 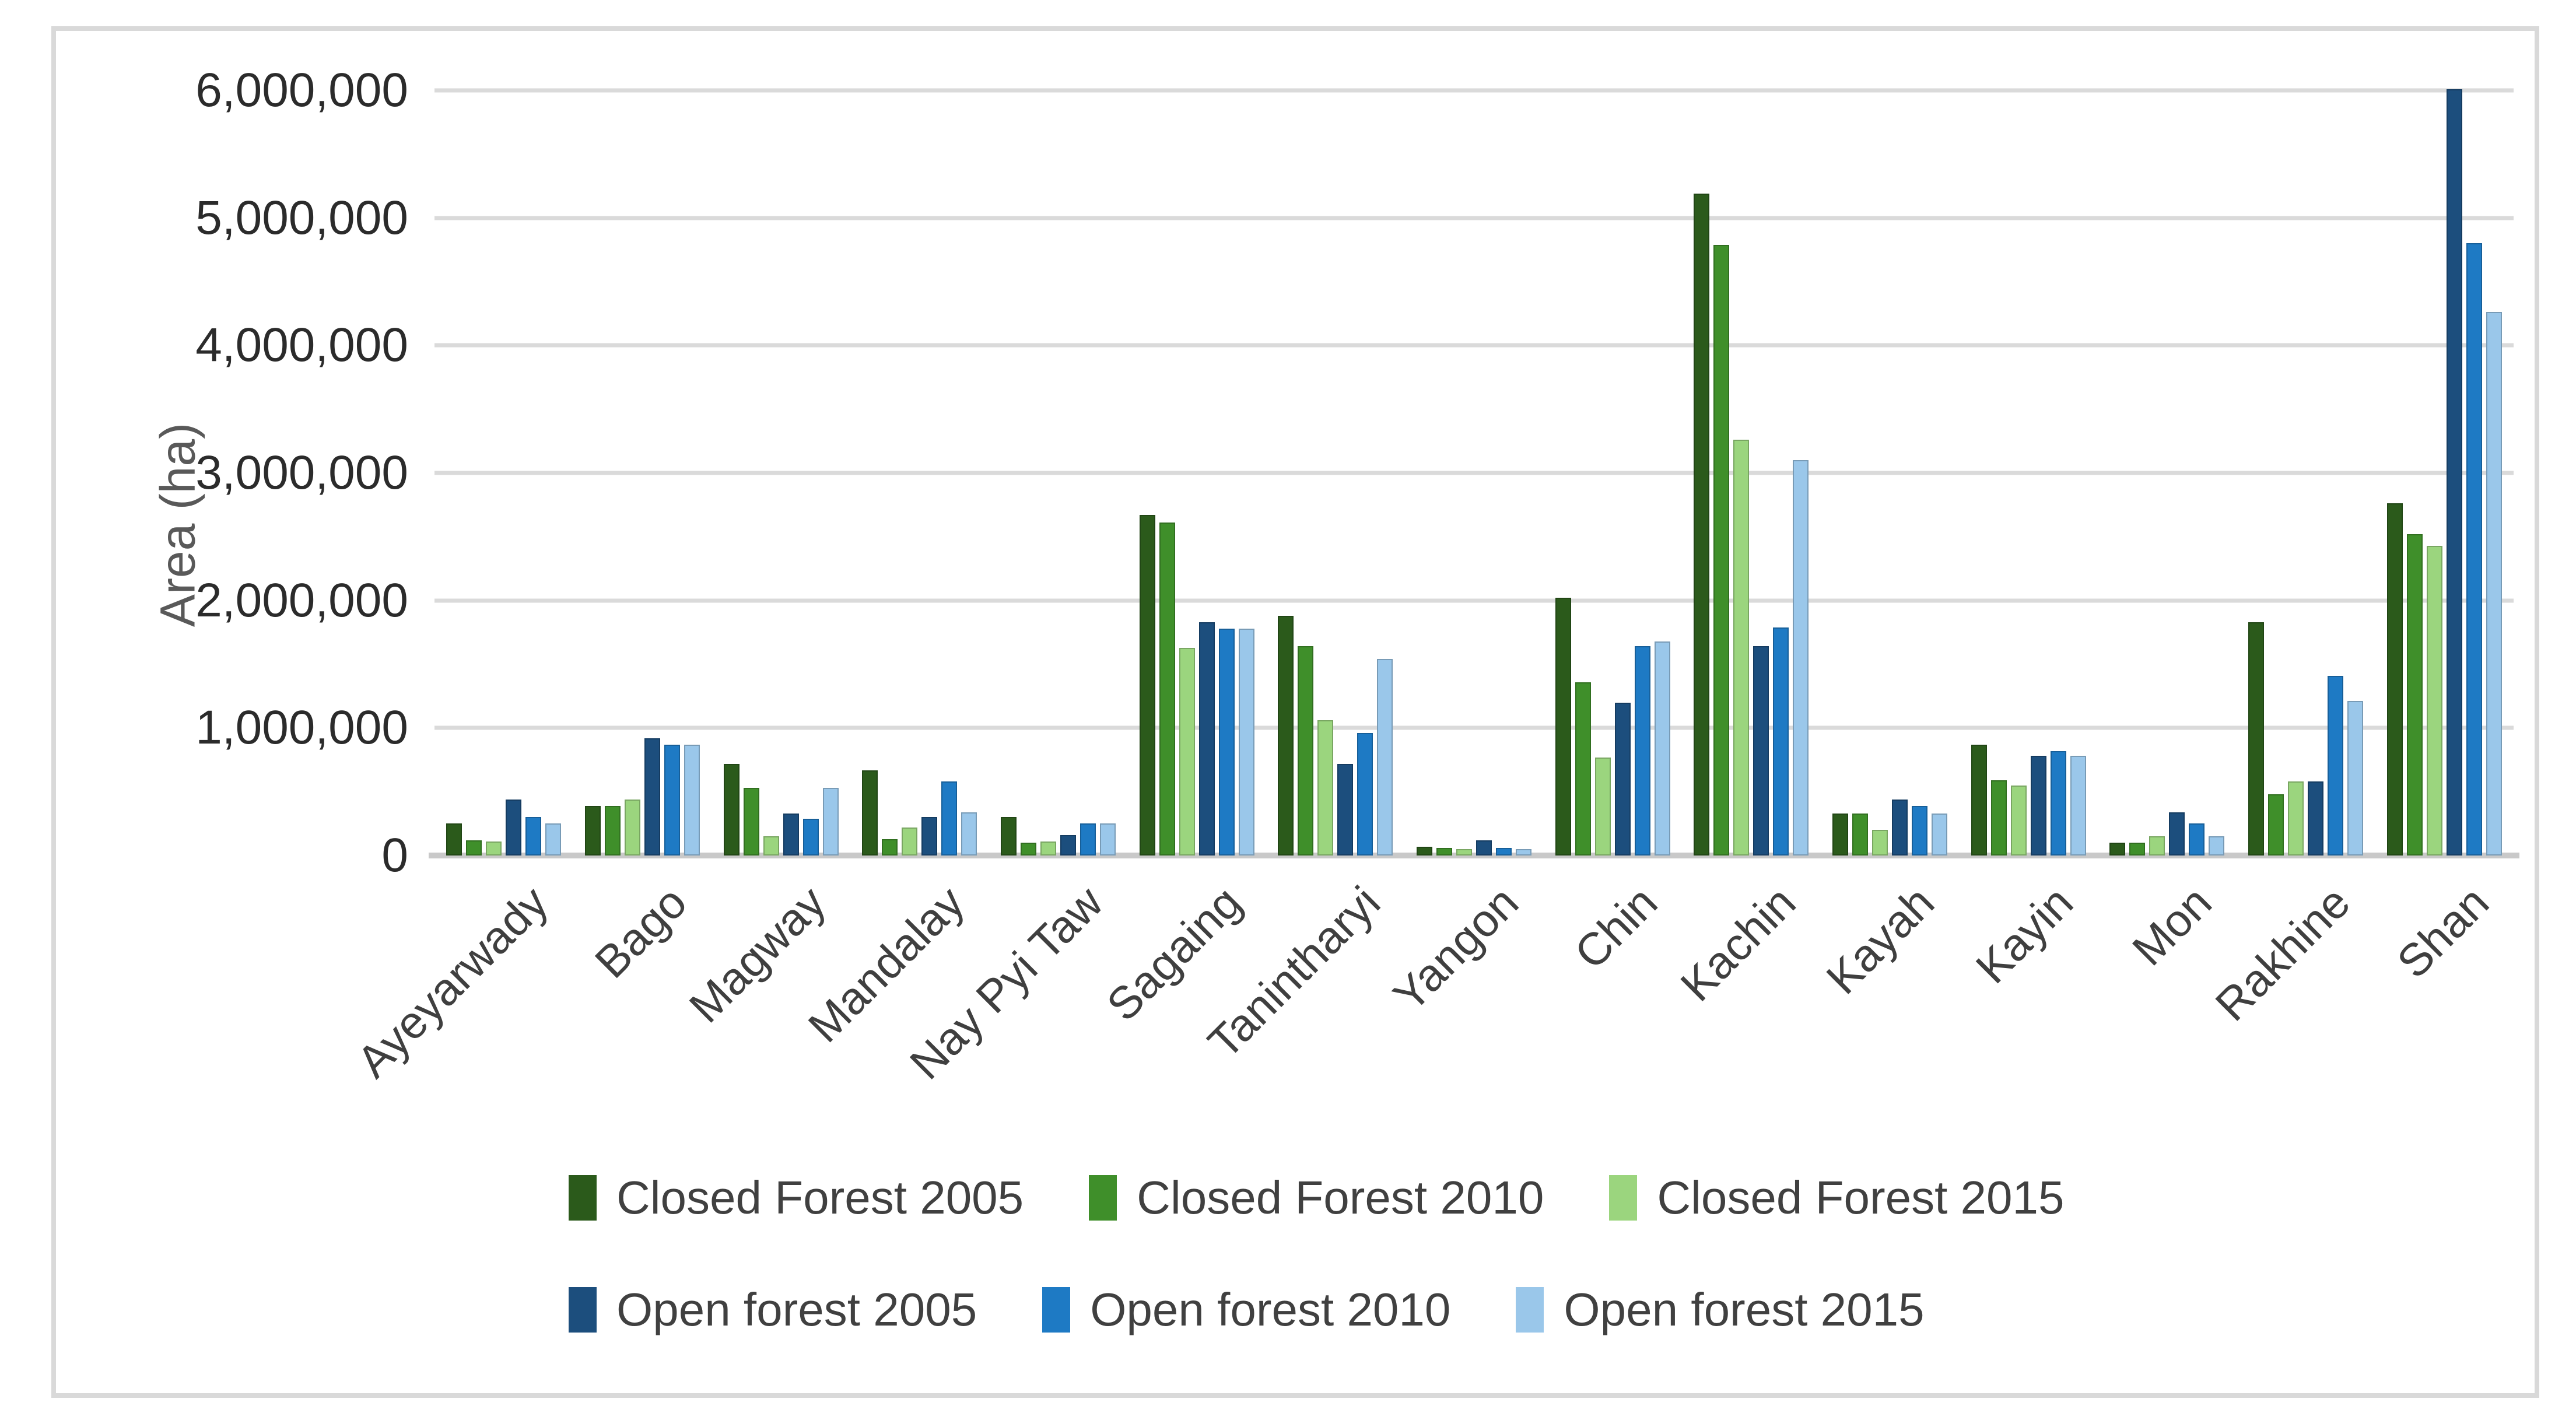 What do you see at coordinates (2177, 834) in the screenshot?
I see `bar-open-forest-2005-mon` at bounding box center [2177, 834].